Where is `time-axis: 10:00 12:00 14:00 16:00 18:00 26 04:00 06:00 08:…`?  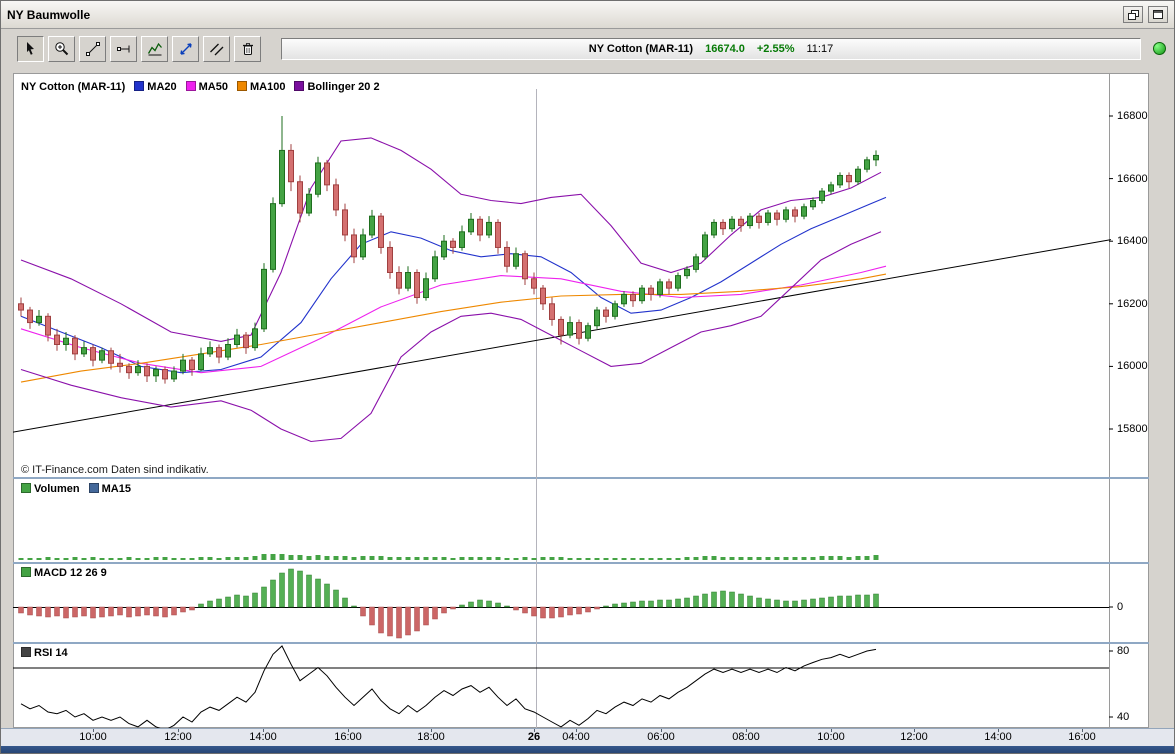
time-axis: 10:00 12:00 14:00 16:00 18:00 26 04:00 06:00 08:… is located at coordinates (587, 737).